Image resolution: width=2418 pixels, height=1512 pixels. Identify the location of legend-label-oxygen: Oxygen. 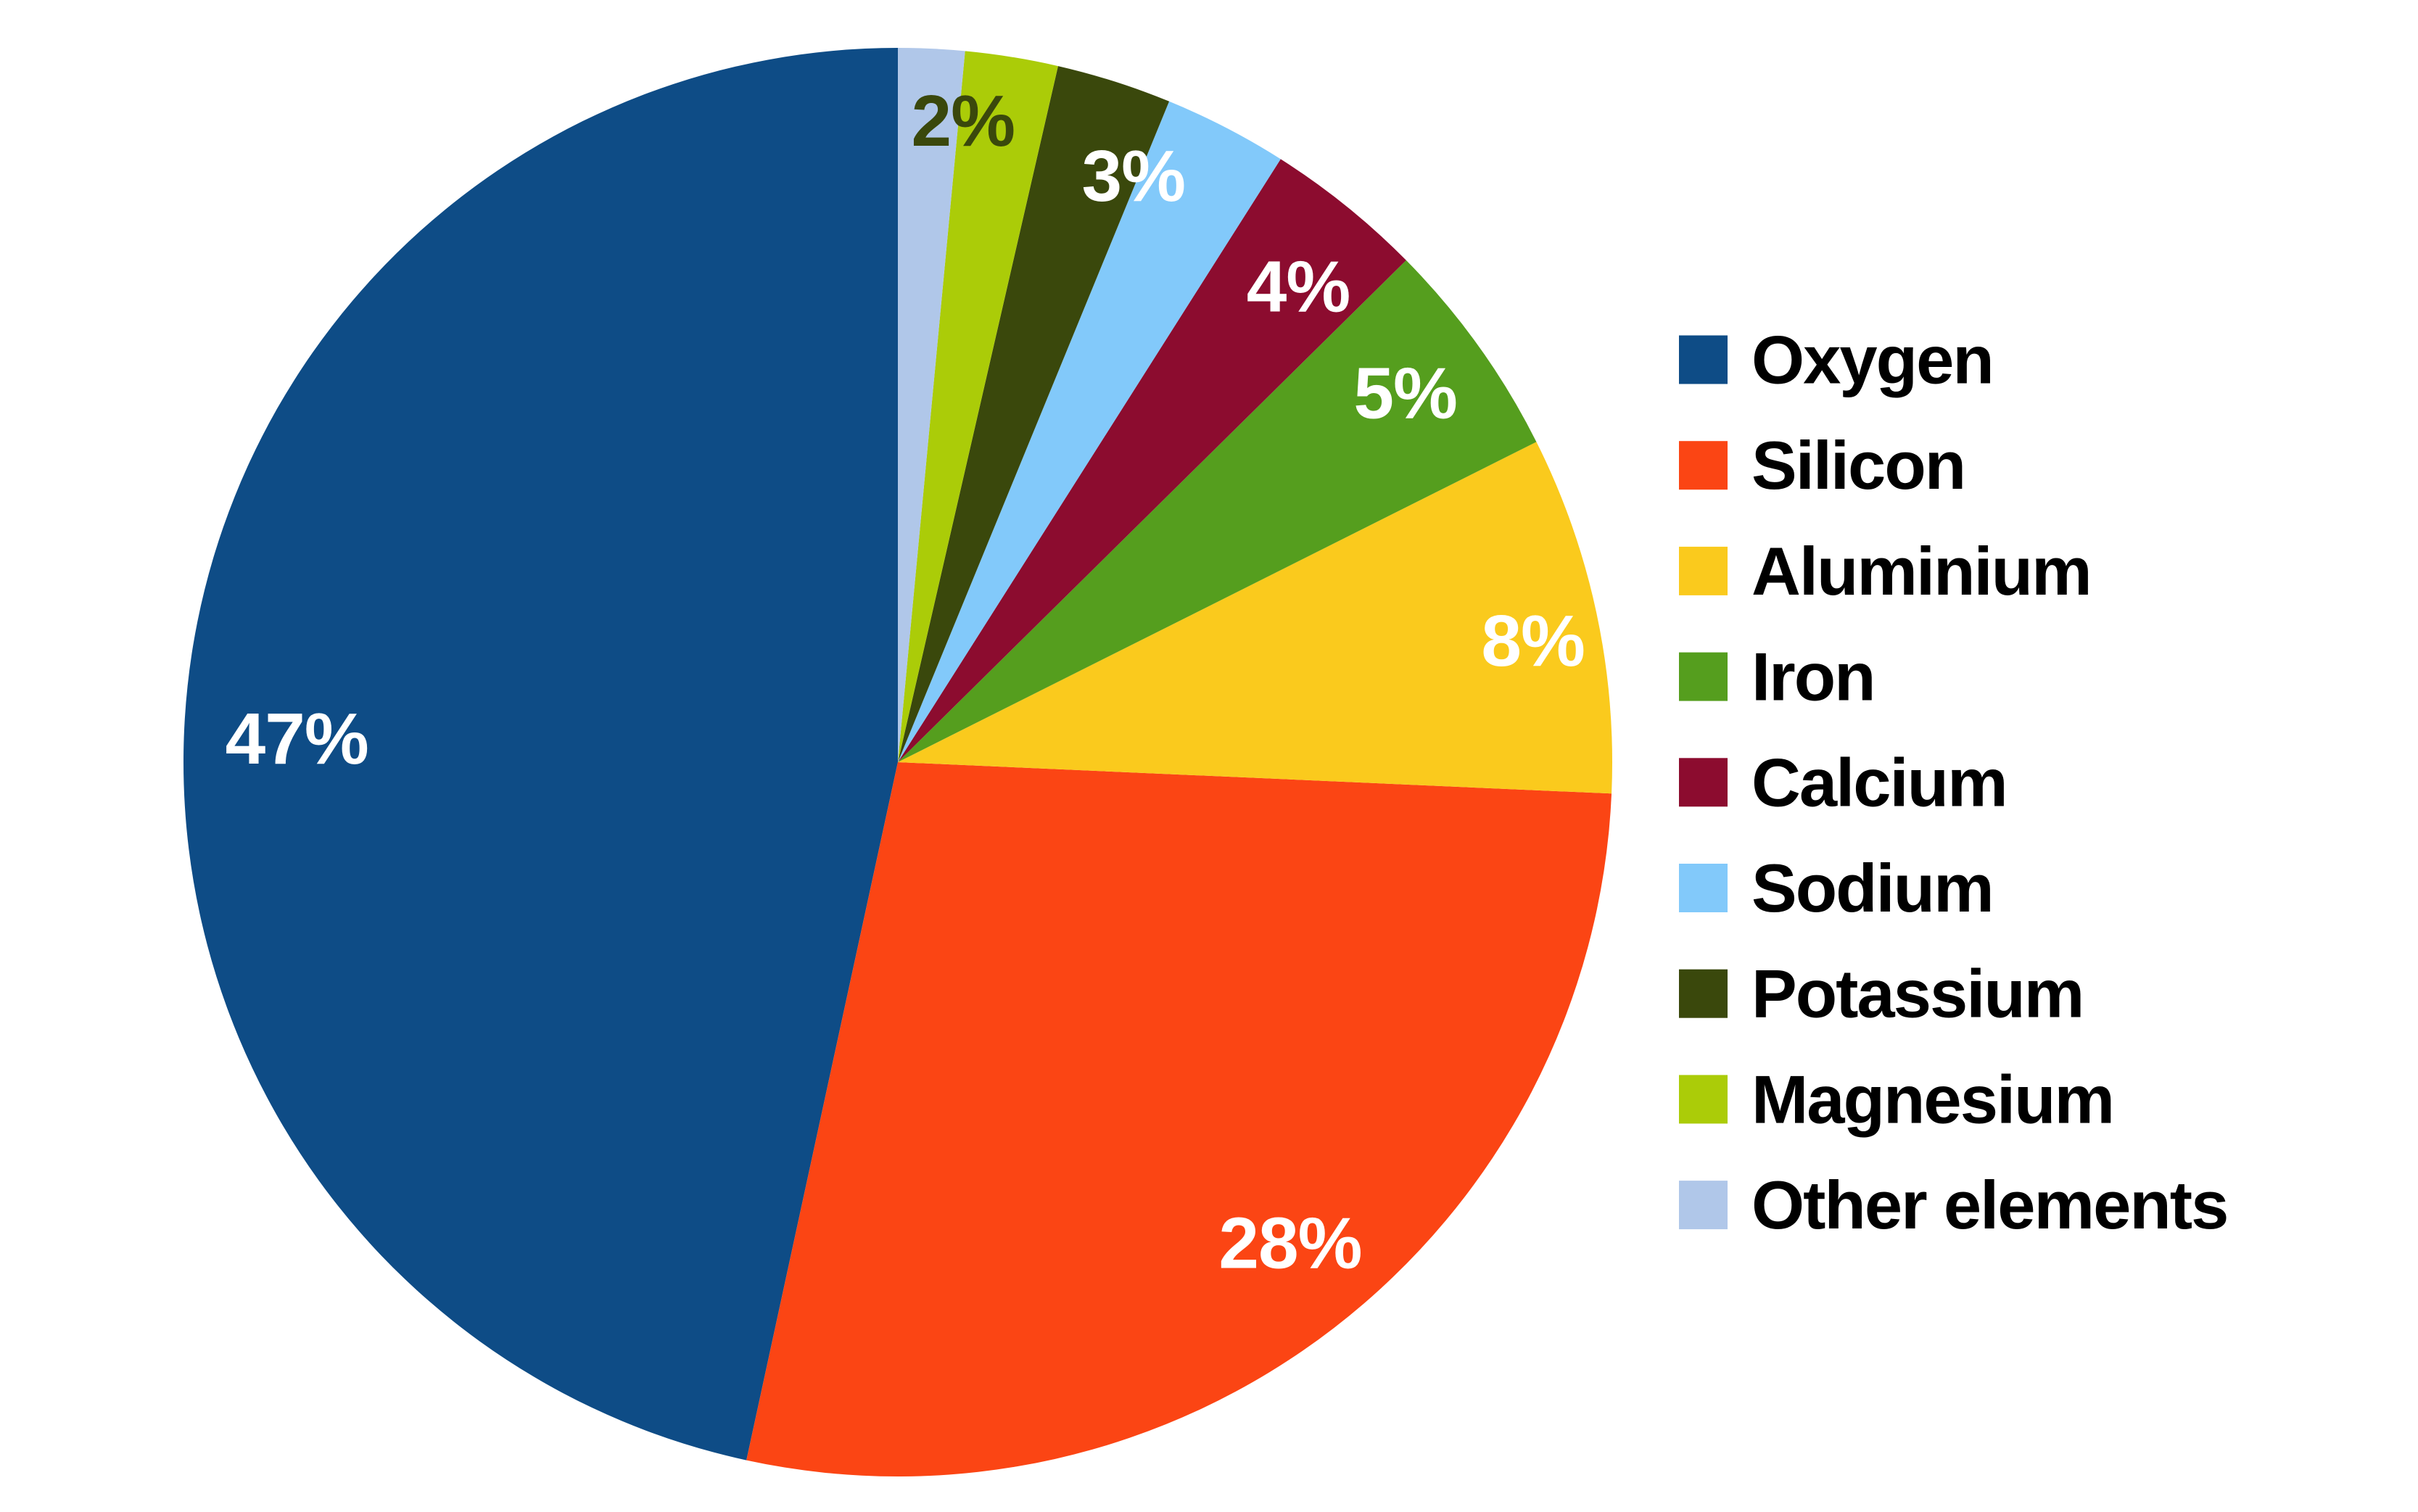
(1872, 360).